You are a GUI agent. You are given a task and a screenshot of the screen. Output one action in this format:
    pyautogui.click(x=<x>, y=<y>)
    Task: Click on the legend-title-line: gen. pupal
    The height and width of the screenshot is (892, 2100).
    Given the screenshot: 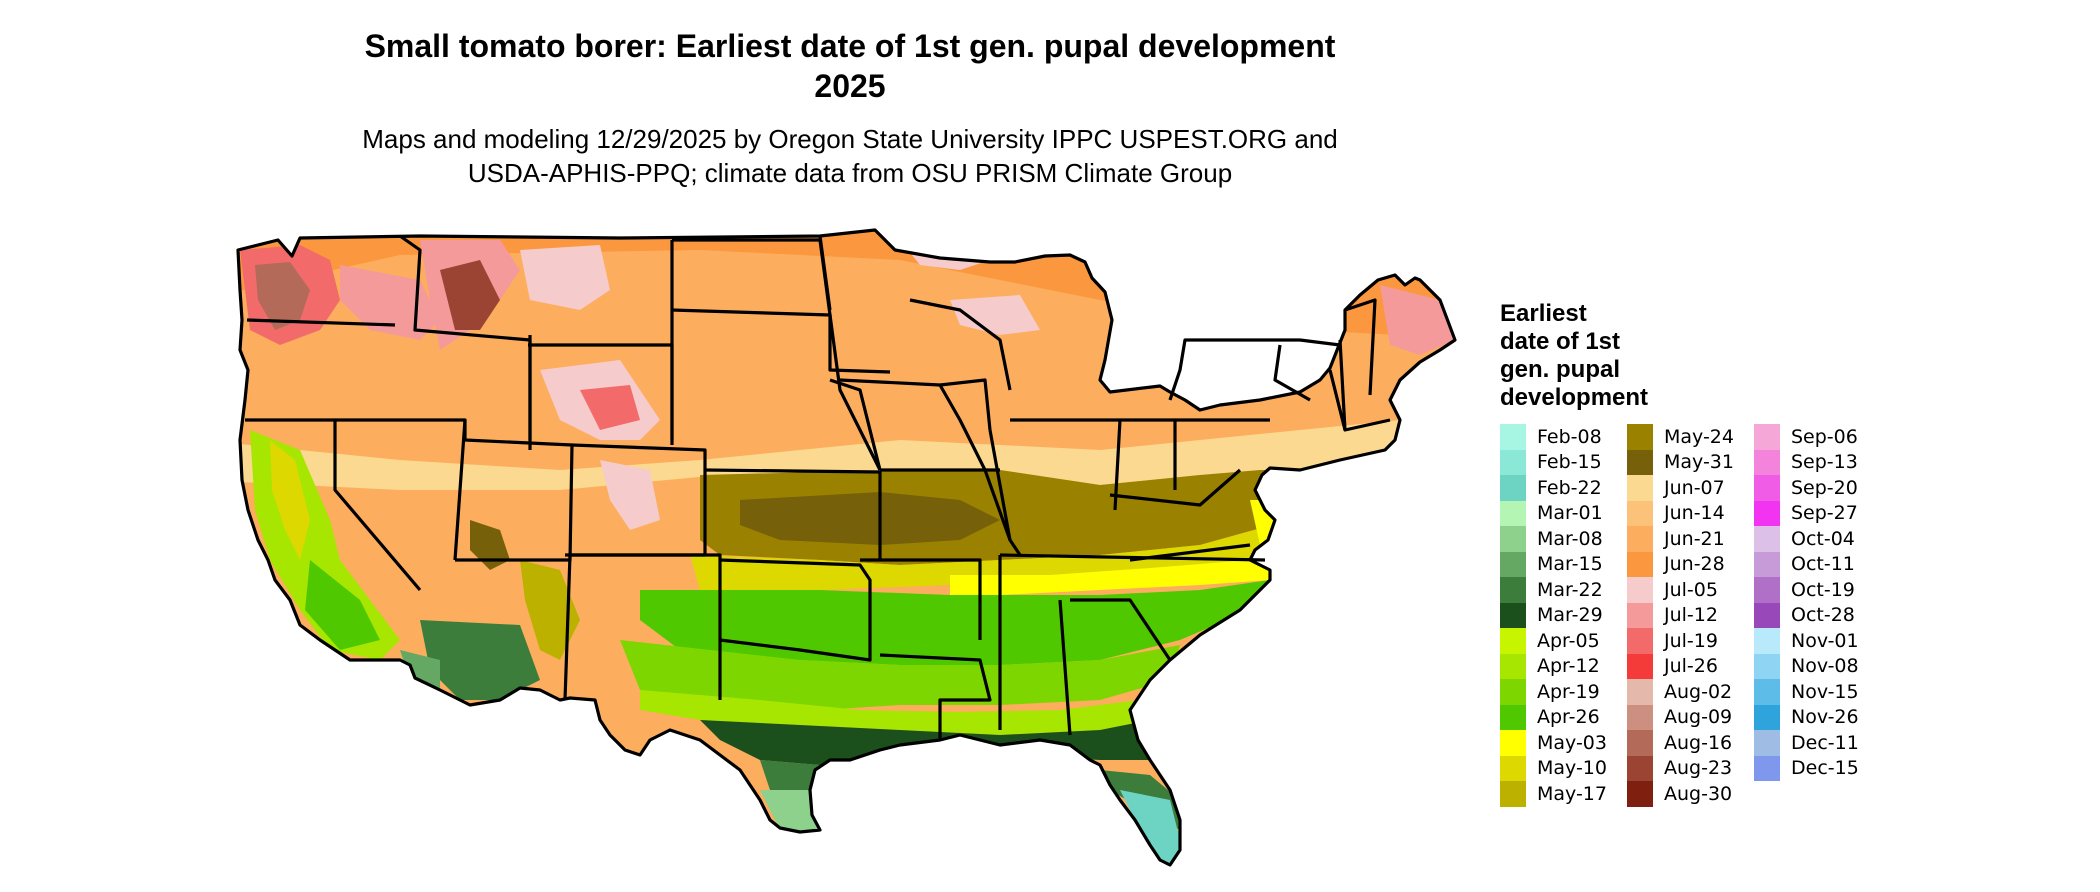 What is the action you would take?
    pyautogui.click(x=1560, y=369)
    